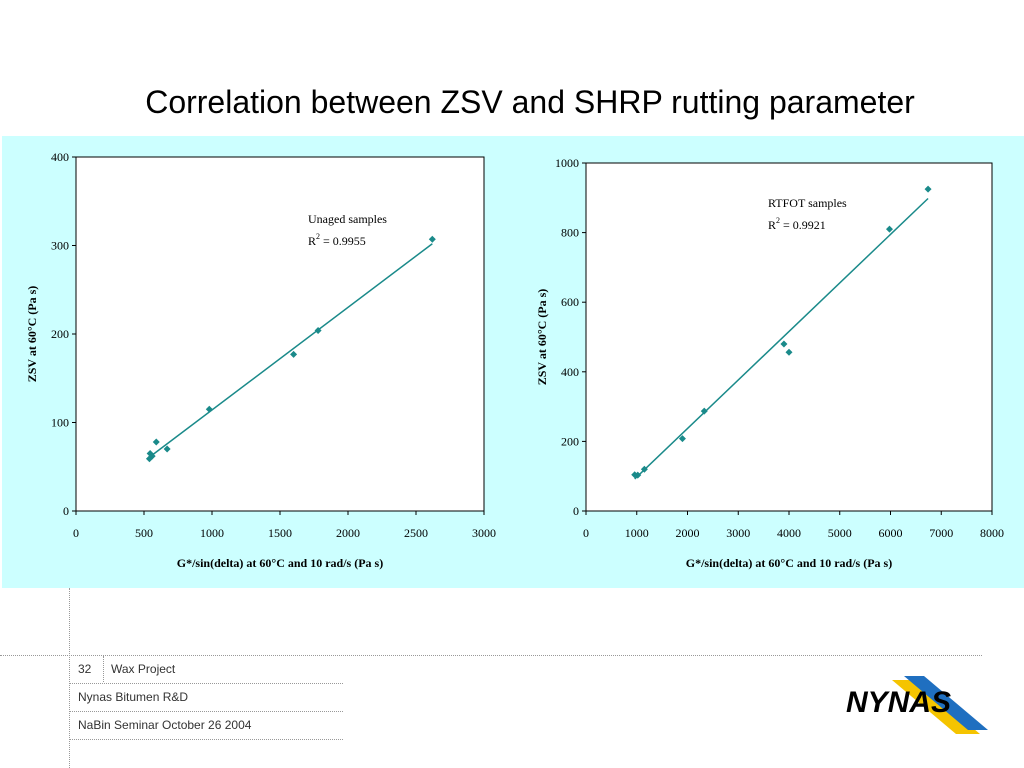  What do you see at coordinates (60, 246) in the screenshot?
I see `y-tick-label: 300` at bounding box center [60, 246].